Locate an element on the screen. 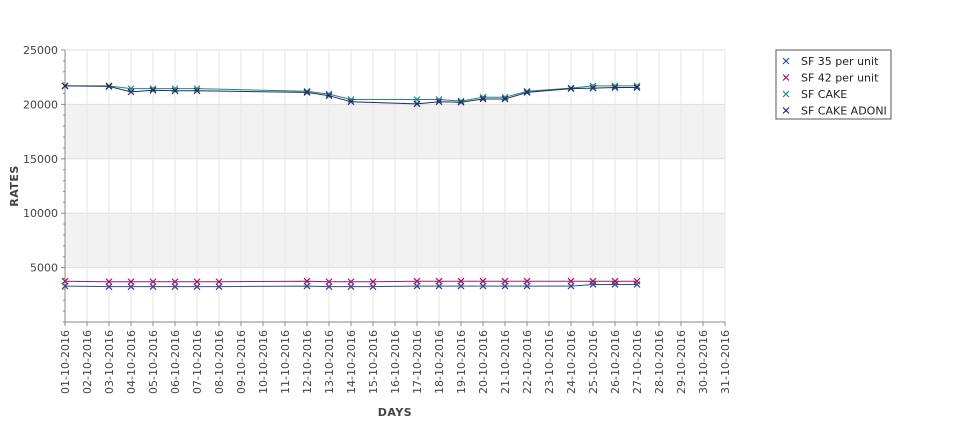 The width and height of the screenshot is (975, 429). x-tick-label: 04-10-2016 is located at coordinates (131, 362).